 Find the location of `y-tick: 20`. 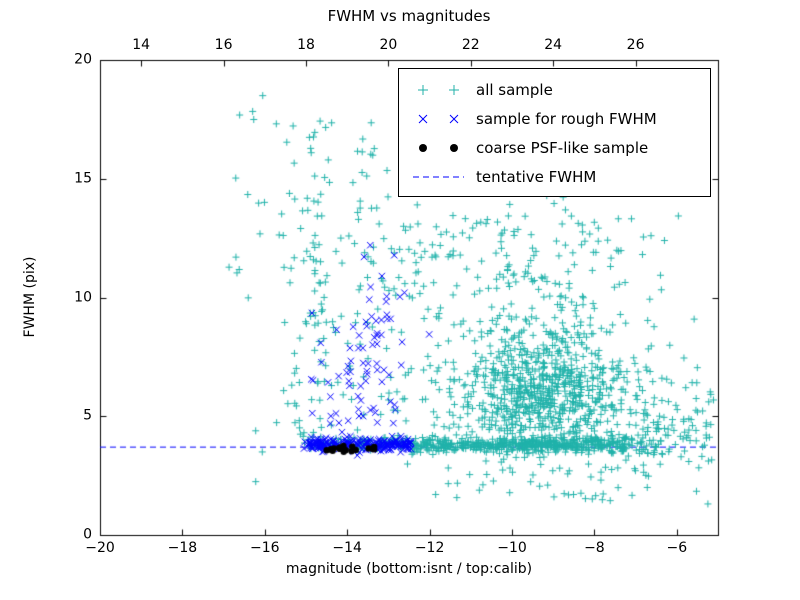

y-tick: 20 is located at coordinates (83, 59).